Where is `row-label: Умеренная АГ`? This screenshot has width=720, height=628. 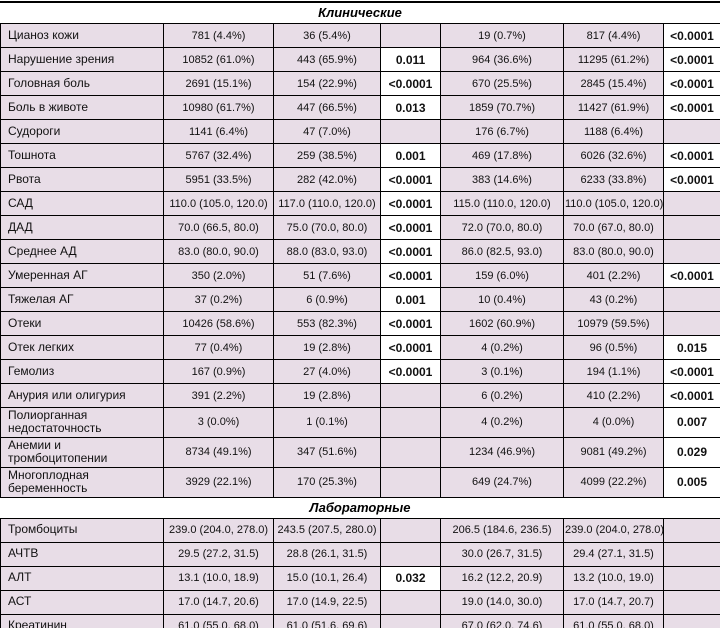 row-label: Умеренная АГ is located at coordinates (82, 275).